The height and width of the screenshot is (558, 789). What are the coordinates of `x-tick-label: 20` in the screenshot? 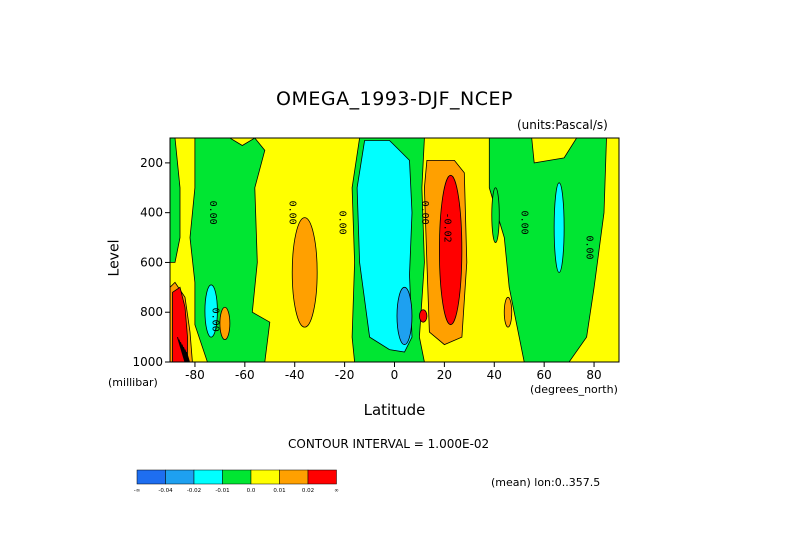 It's located at (444, 375).